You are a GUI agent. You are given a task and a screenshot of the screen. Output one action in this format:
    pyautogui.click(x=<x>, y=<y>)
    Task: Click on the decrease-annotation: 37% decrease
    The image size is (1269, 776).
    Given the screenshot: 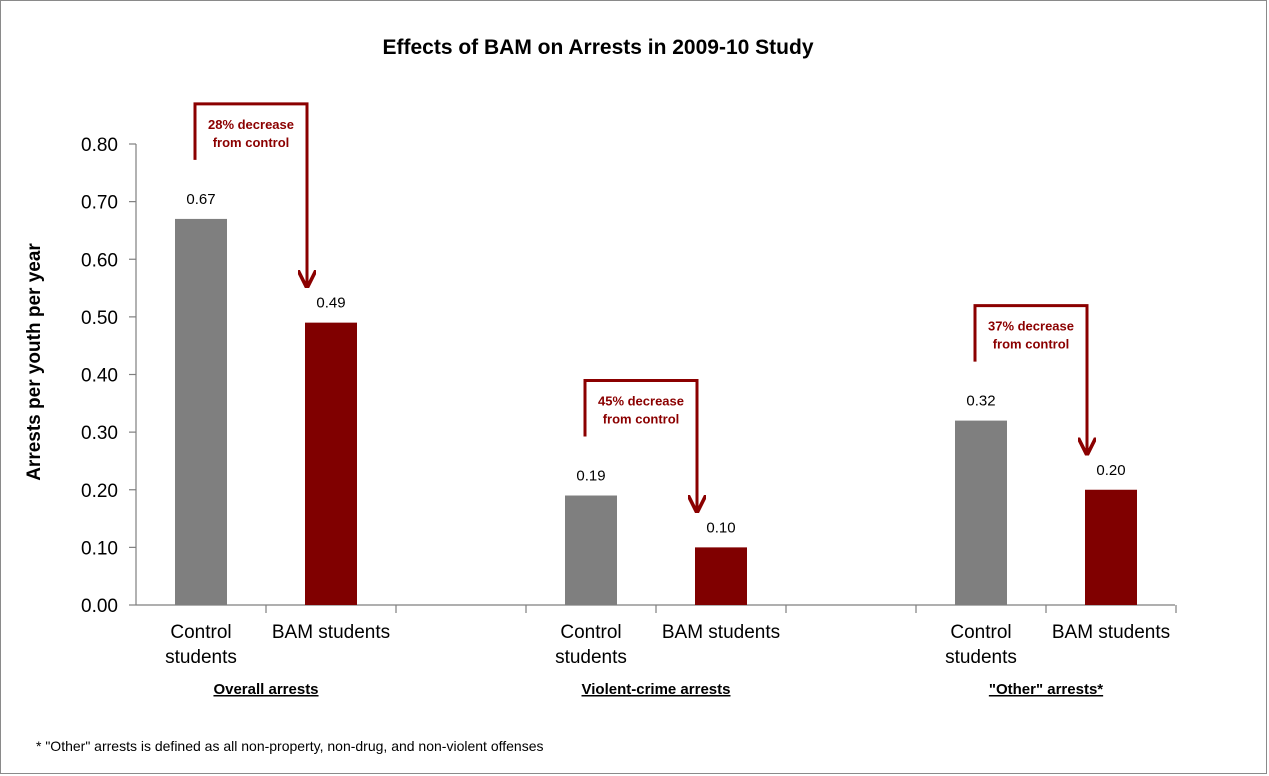 What is the action you would take?
    pyautogui.click(x=1031, y=326)
    